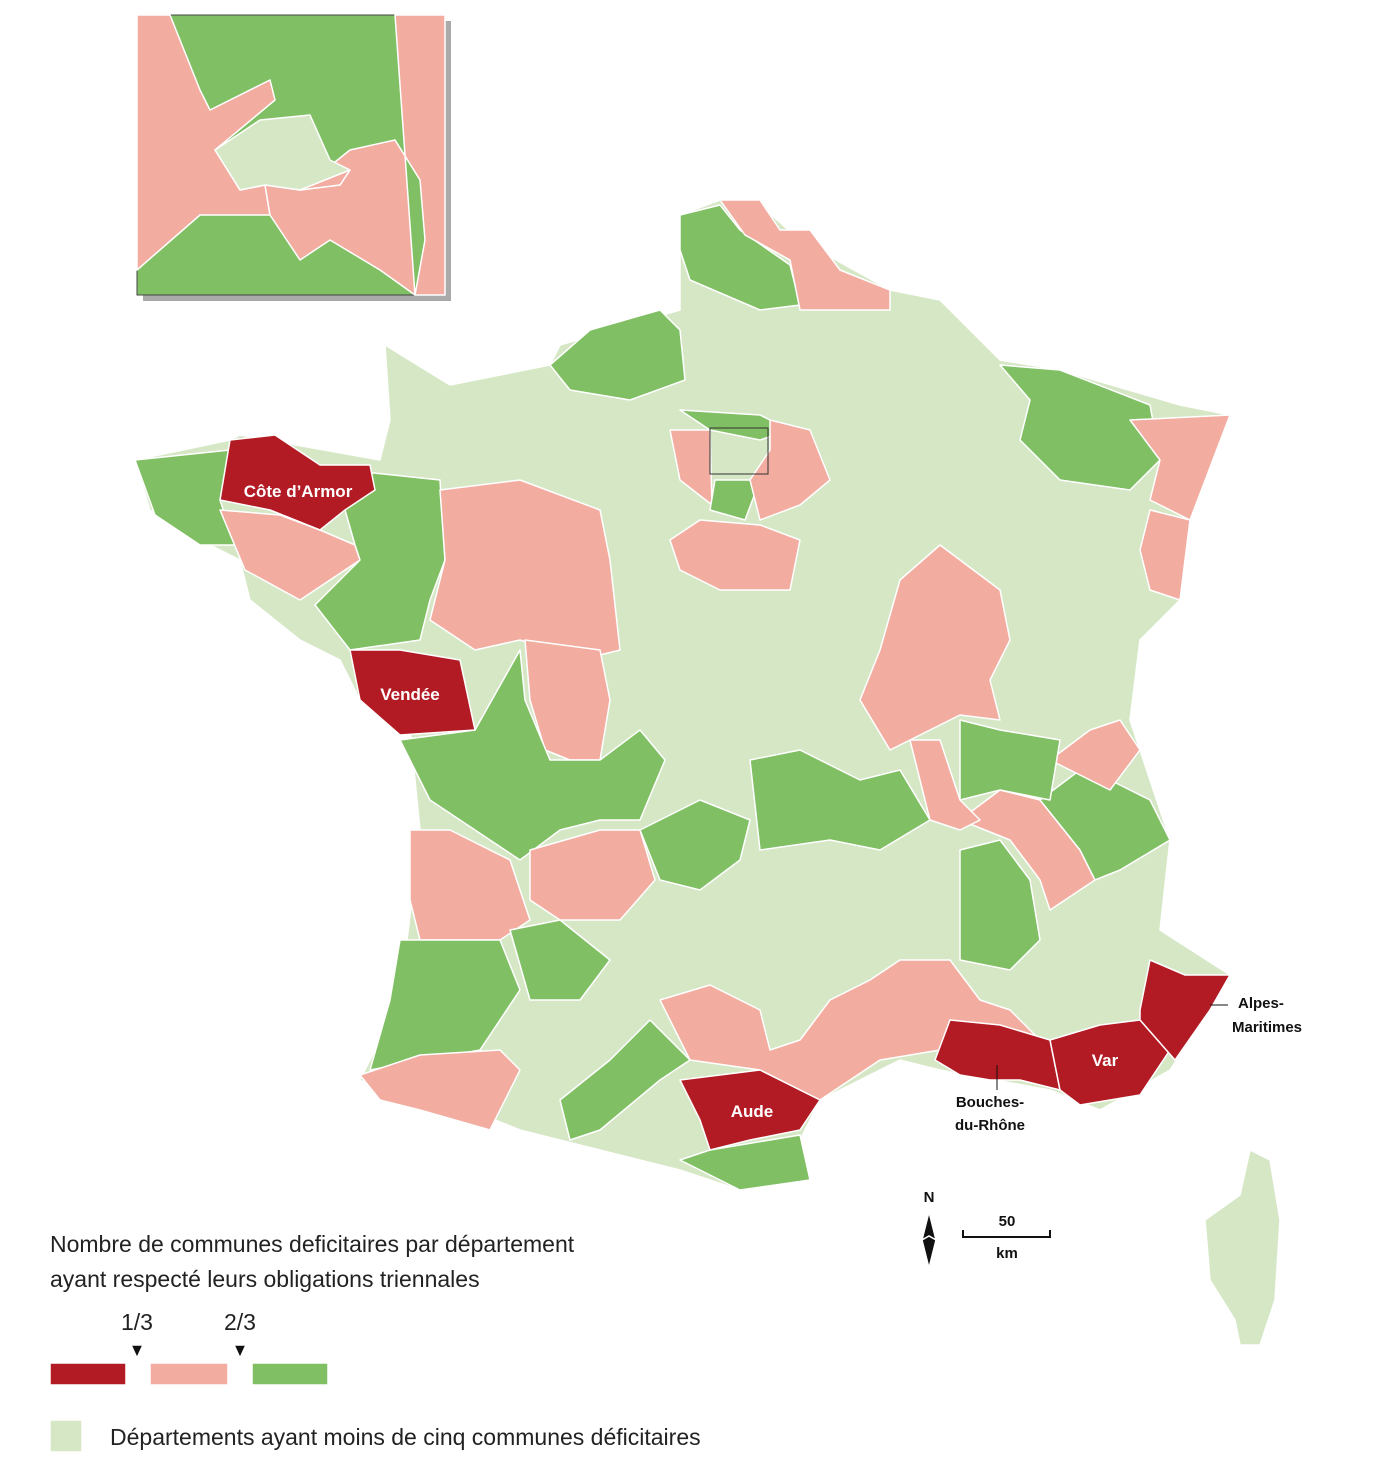 The height and width of the screenshot is (1478, 1382). Describe the element at coordinates (929, 1252) in the screenshot. I see `compass-arrow` at that location.